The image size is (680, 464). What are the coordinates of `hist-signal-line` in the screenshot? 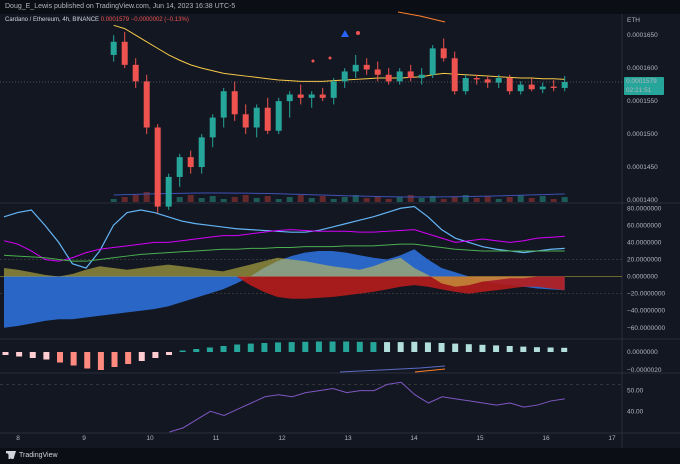 It's located at (392, 369).